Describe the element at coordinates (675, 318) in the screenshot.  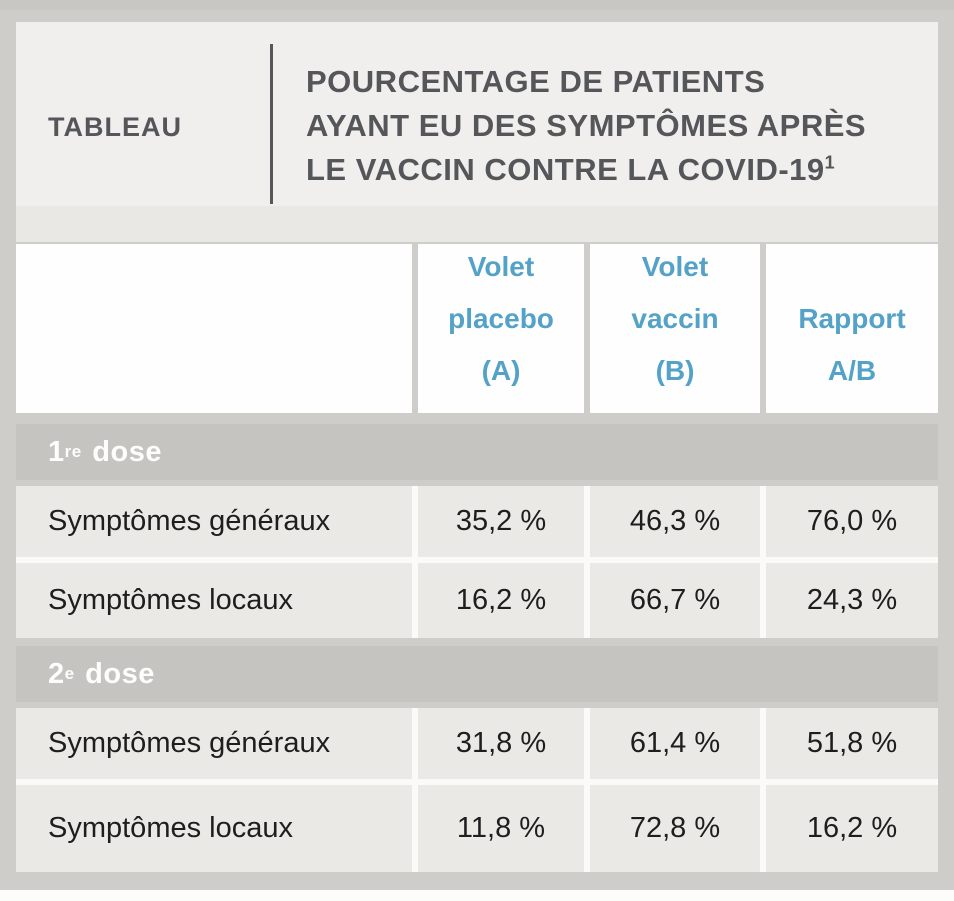
I see `column-header-line: vaccin` at that location.